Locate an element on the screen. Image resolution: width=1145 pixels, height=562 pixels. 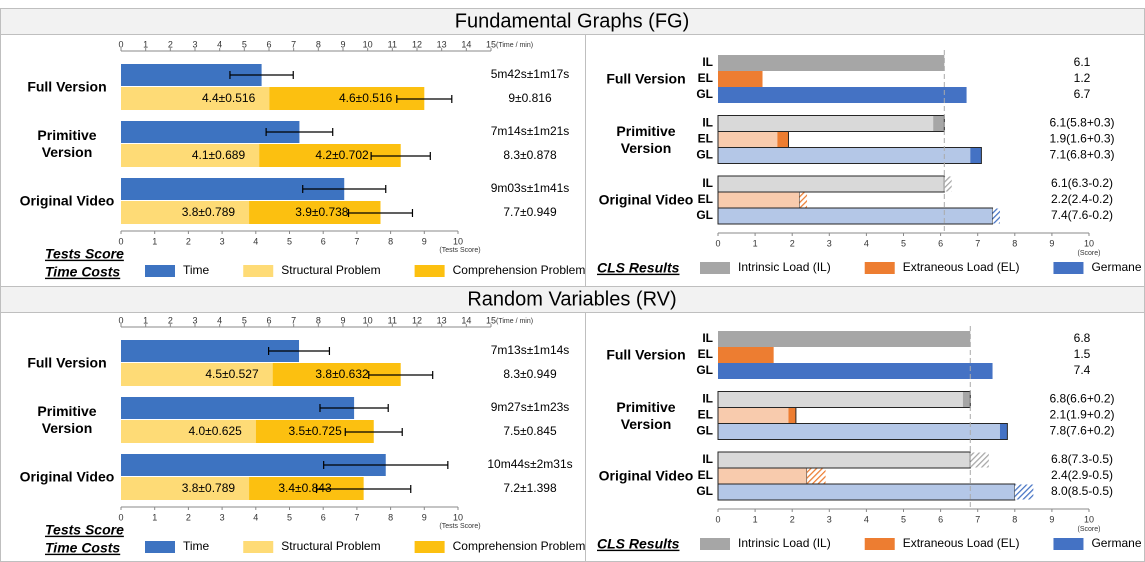
legend-label: Germane Load (GL) is located at coordinates (1118, 543).